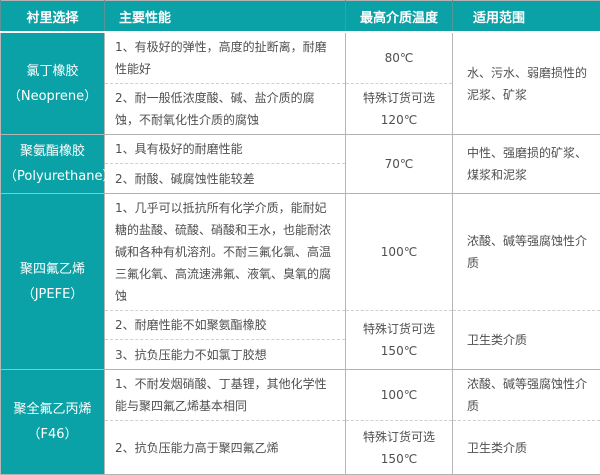 The width and height of the screenshot is (600, 475). Describe the element at coordinates (52, 176) in the screenshot. I see `material-name-en: （Polyurethane）` at that location.